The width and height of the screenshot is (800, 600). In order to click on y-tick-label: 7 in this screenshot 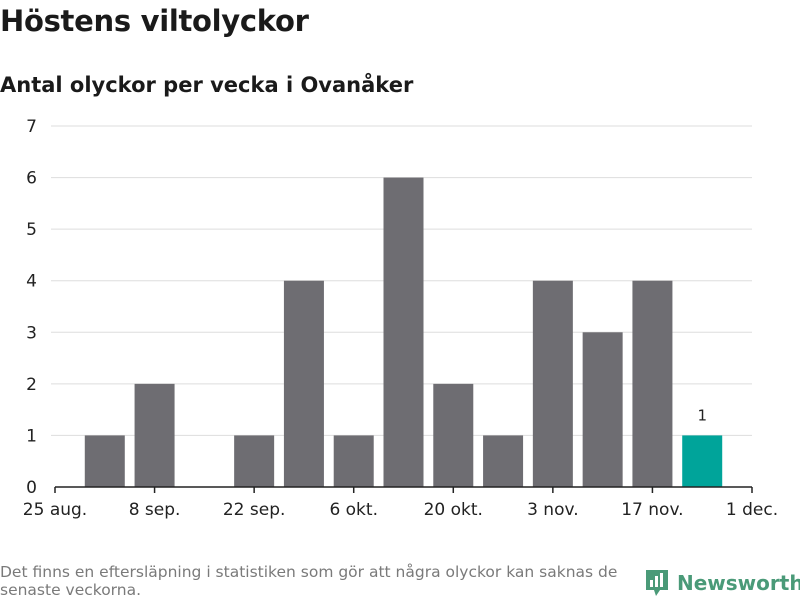, I will do `click(31, 127)`.